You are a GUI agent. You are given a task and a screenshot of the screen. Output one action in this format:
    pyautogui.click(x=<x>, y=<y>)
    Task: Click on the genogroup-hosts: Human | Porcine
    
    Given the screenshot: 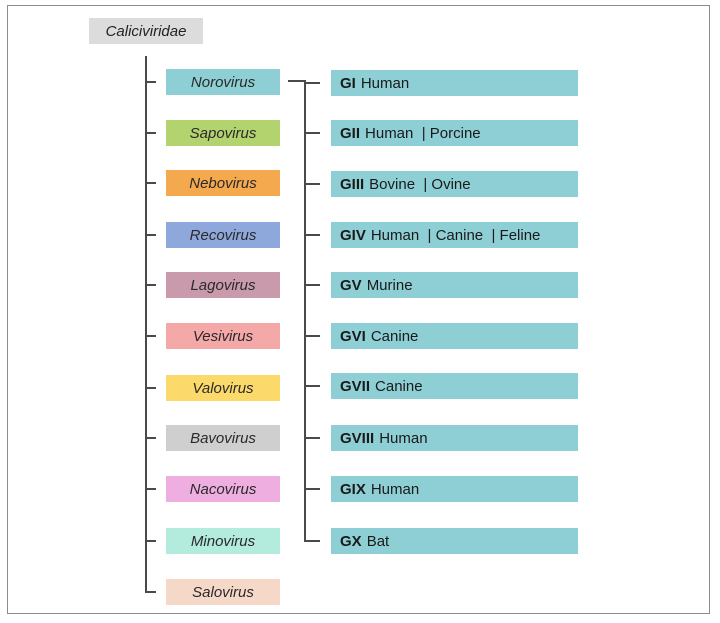 What is the action you would take?
    pyautogui.click(x=423, y=133)
    